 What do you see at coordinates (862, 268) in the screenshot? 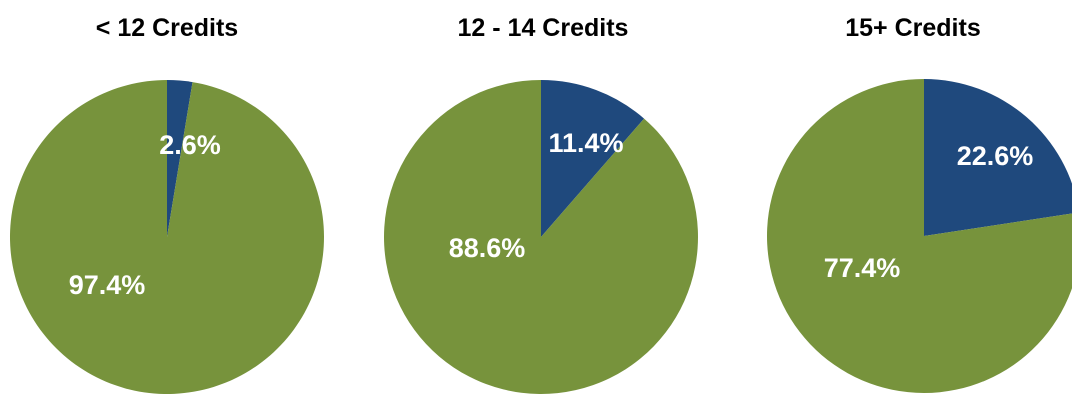
I see `slice-label-majority: 77.4%` at bounding box center [862, 268].